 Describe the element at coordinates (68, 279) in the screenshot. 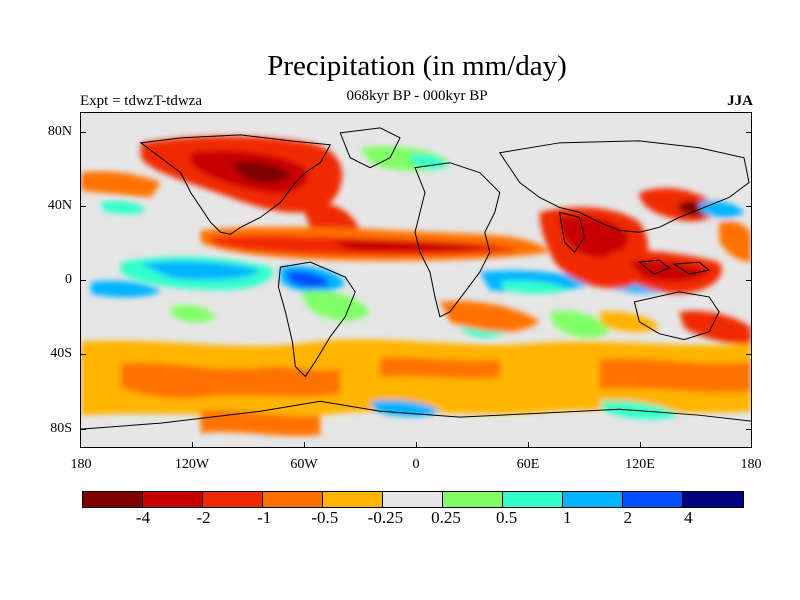

I see `lat-label-0: 0` at that location.